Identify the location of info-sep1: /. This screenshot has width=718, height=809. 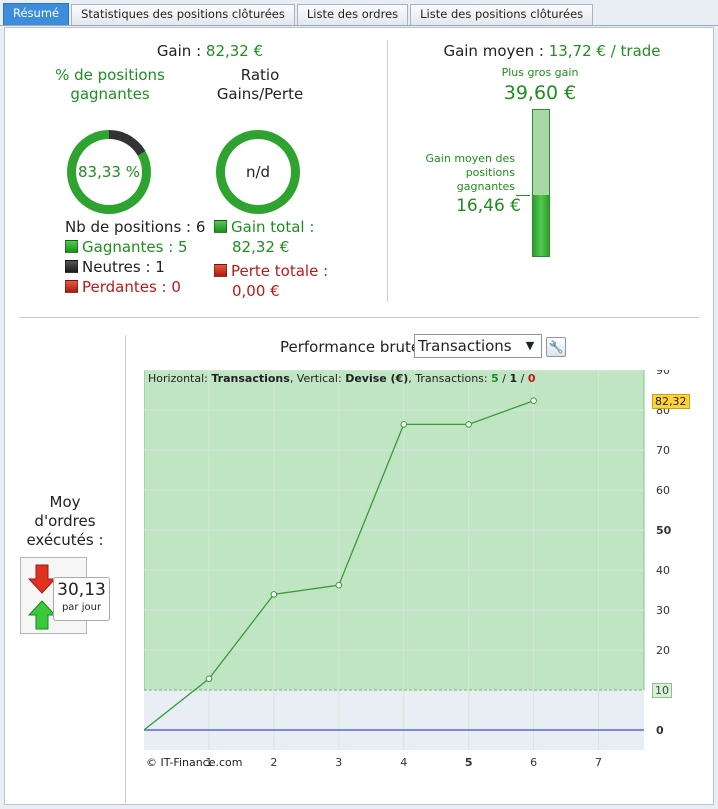
(504, 378).